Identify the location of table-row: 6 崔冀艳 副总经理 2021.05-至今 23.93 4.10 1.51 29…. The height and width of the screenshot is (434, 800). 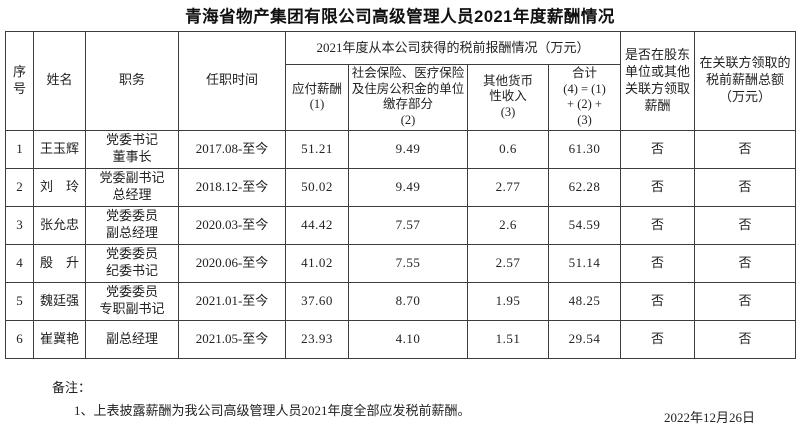
(401, 339).